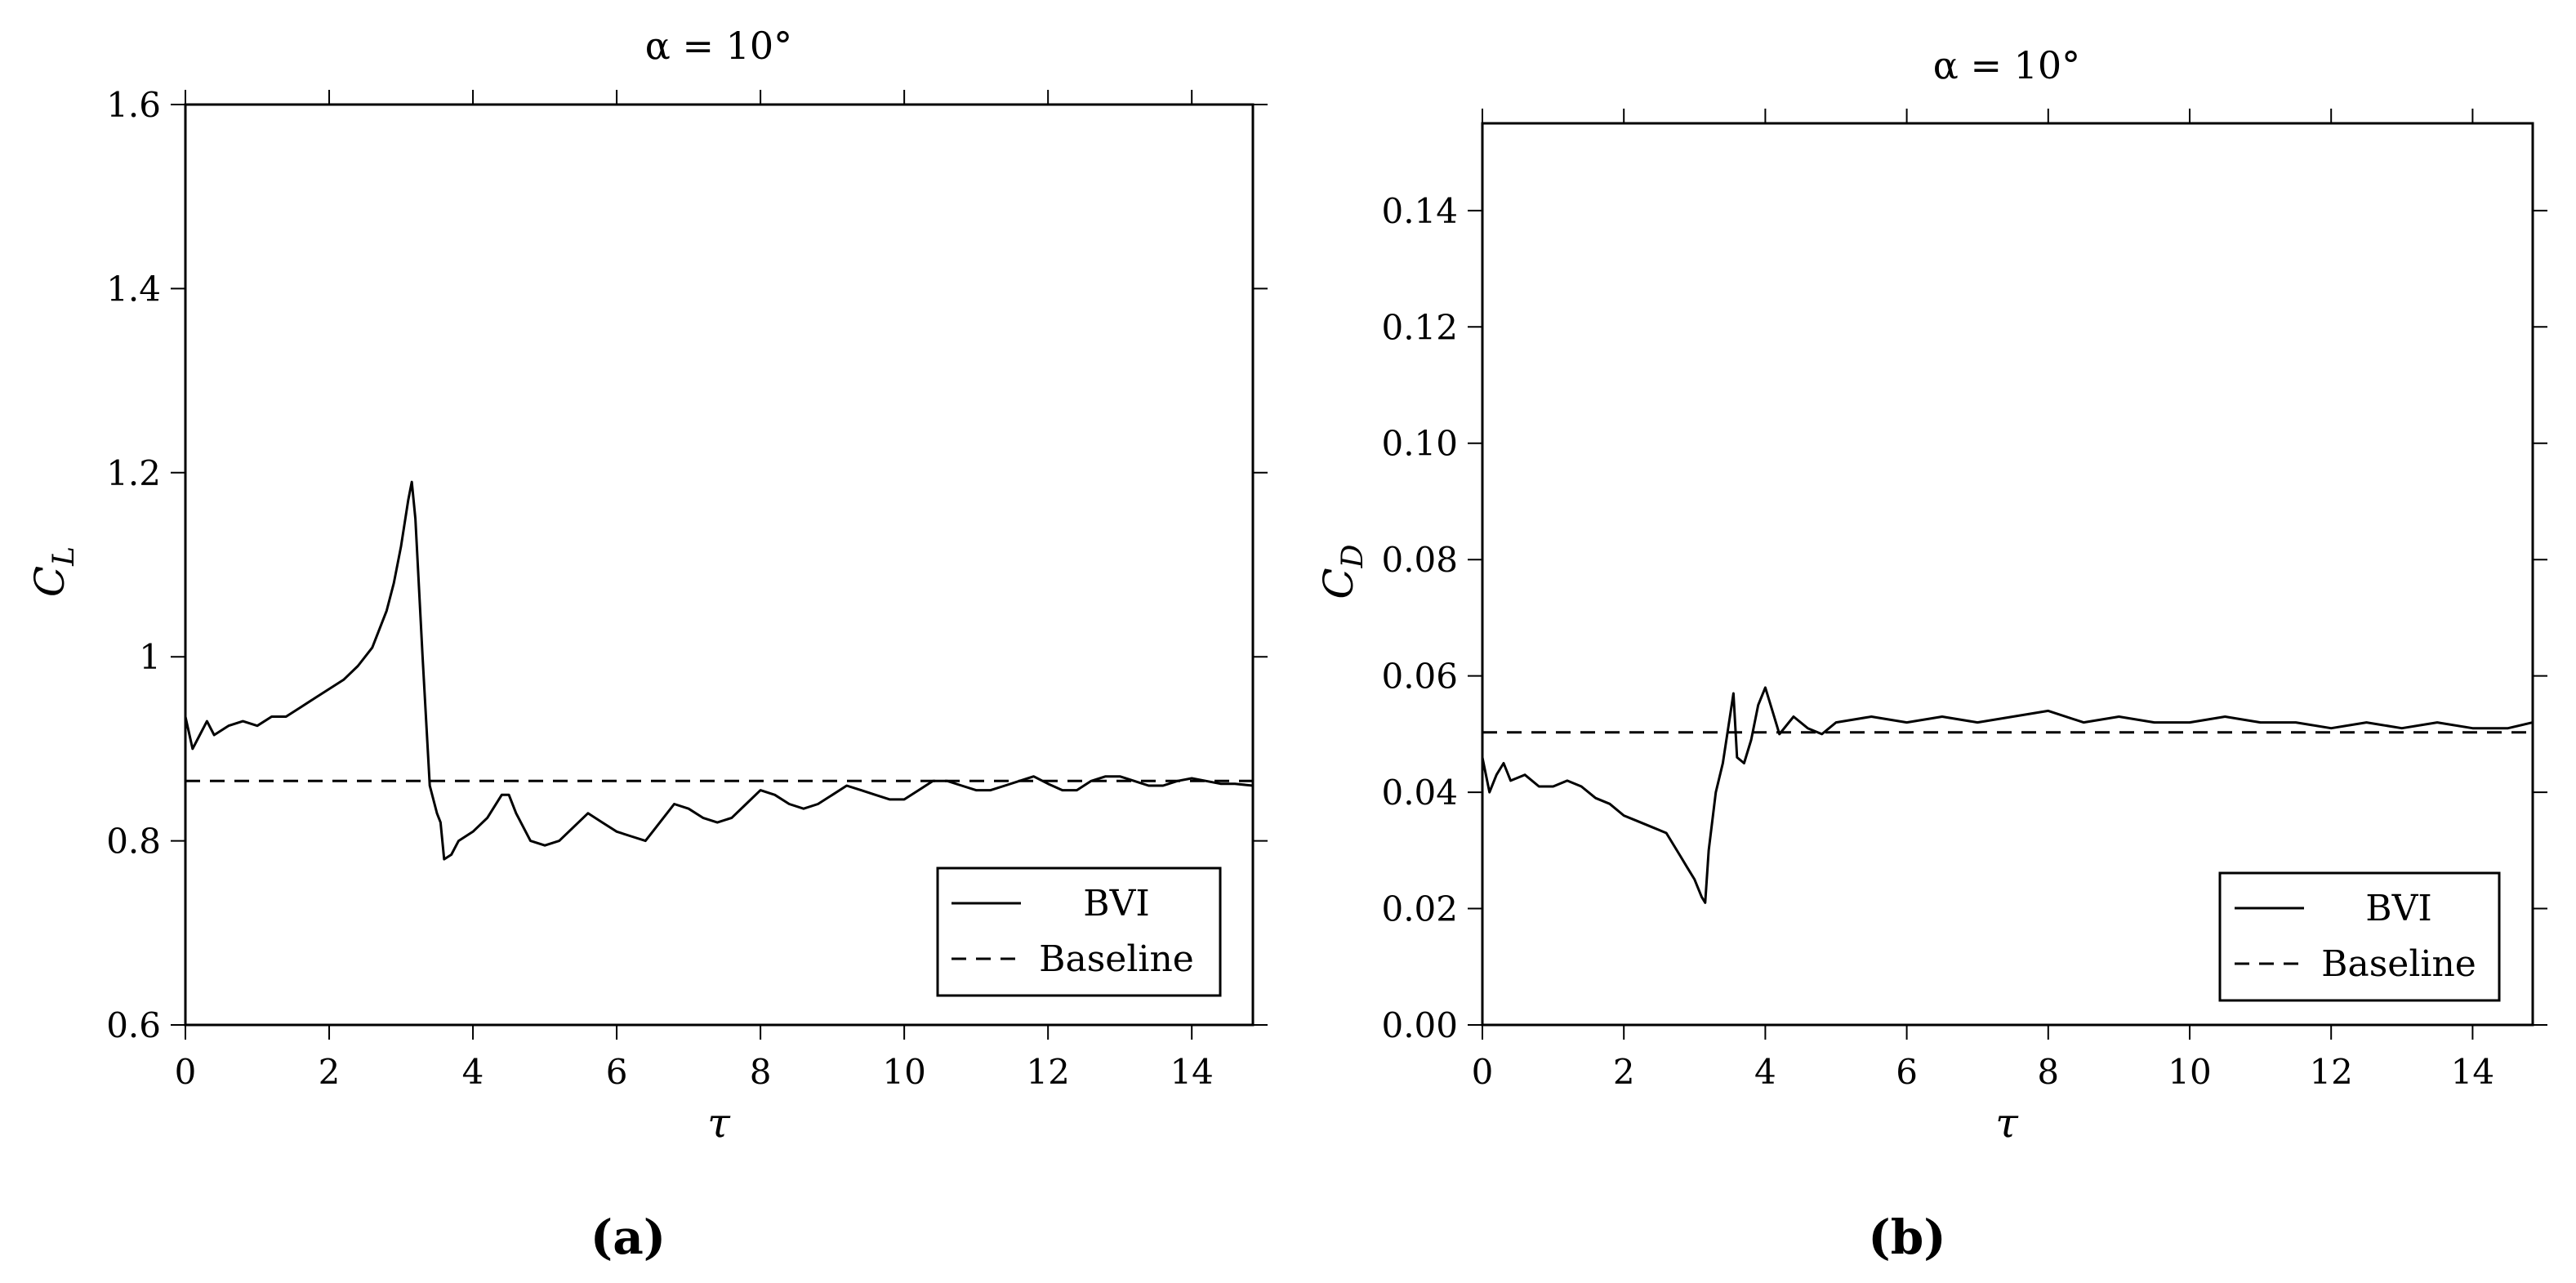 Image resolution: width=2576 pixels, height=1283 pixels. I want to click on y-tick-label: 0.8, so click(133, 842).